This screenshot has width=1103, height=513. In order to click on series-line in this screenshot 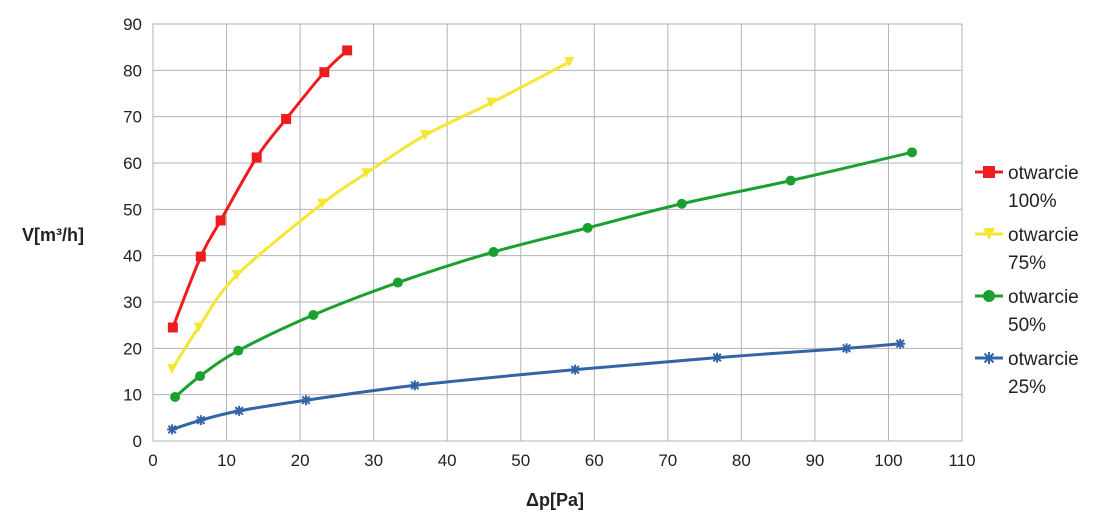, I will do `click(536, 386)`.